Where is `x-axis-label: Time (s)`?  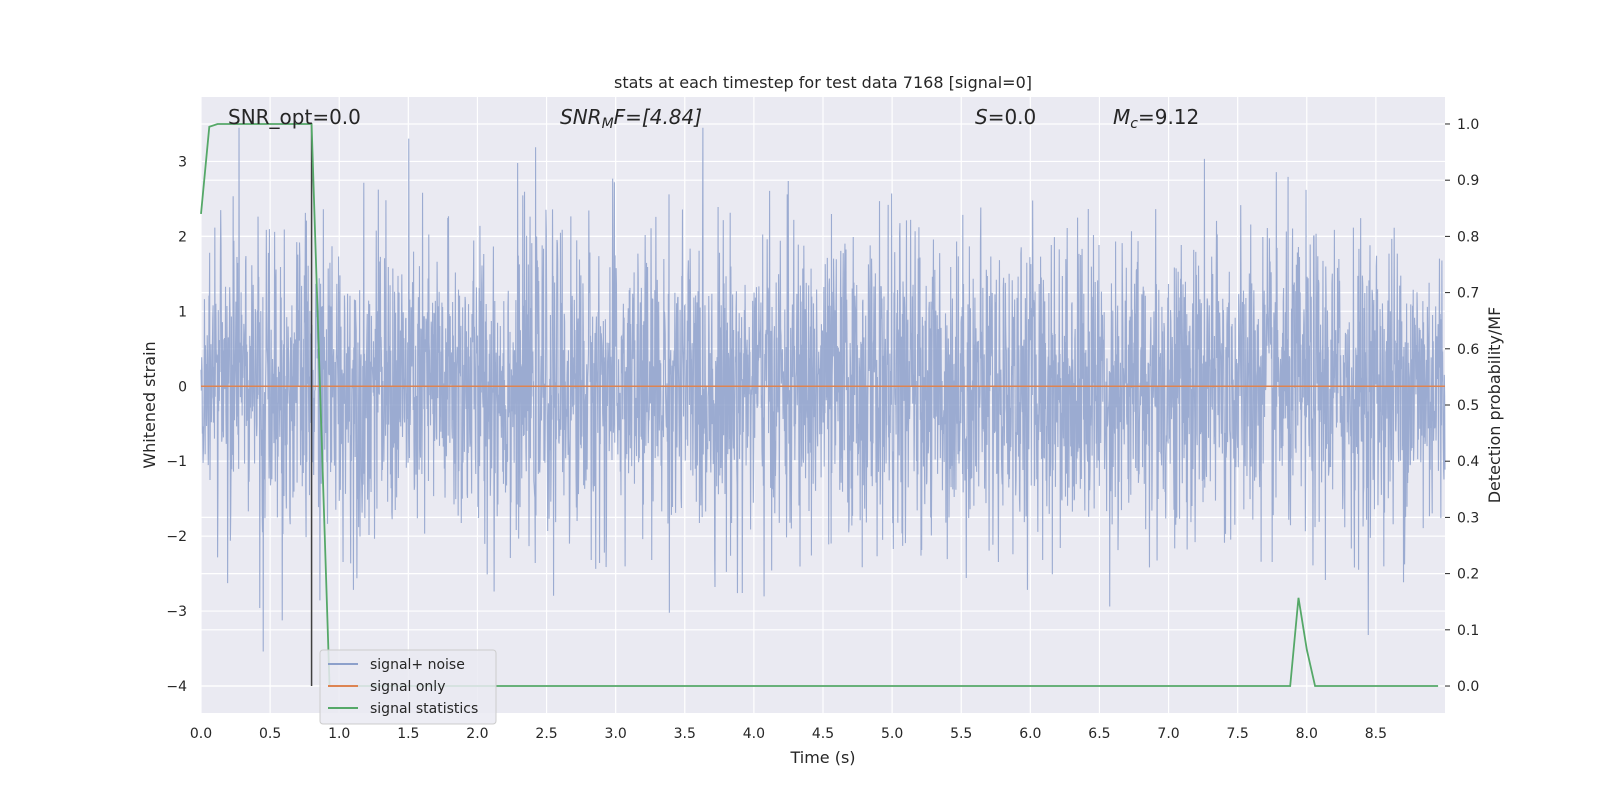
x-axis-label: Time (s) is located at coordinates (822, 757).